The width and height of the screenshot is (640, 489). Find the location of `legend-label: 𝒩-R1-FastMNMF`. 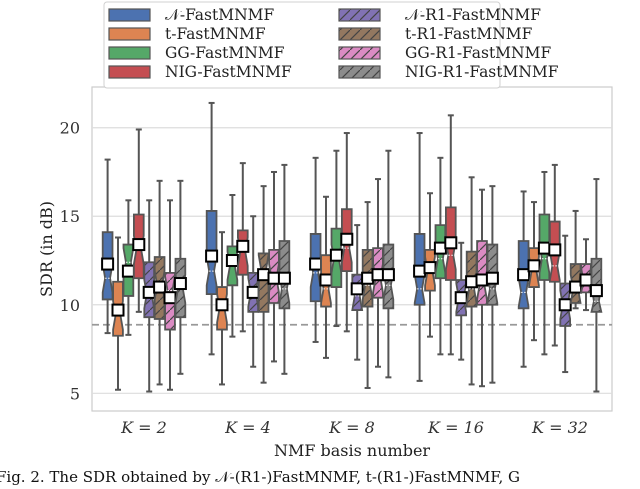

legend-label: 𝒩-R1-FastMNMF is located at coordinates (473, 15).